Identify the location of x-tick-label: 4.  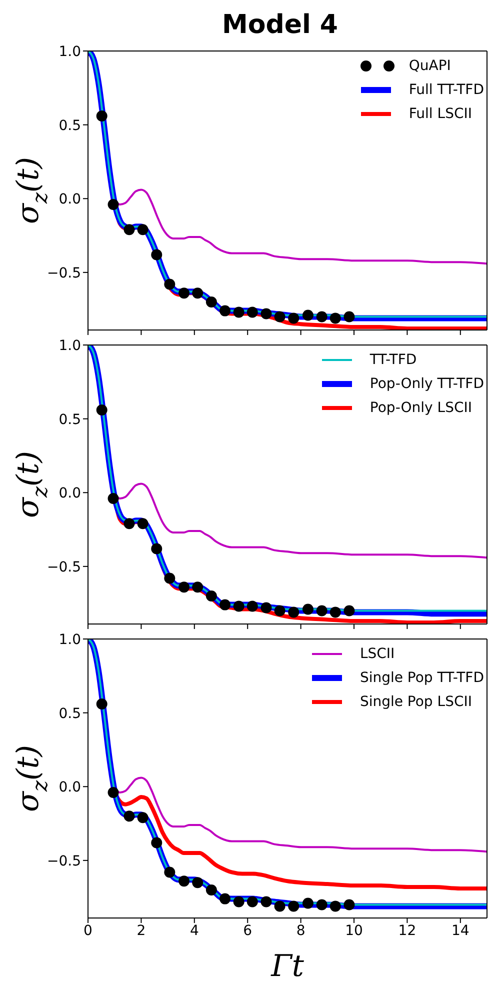
(194, 930).